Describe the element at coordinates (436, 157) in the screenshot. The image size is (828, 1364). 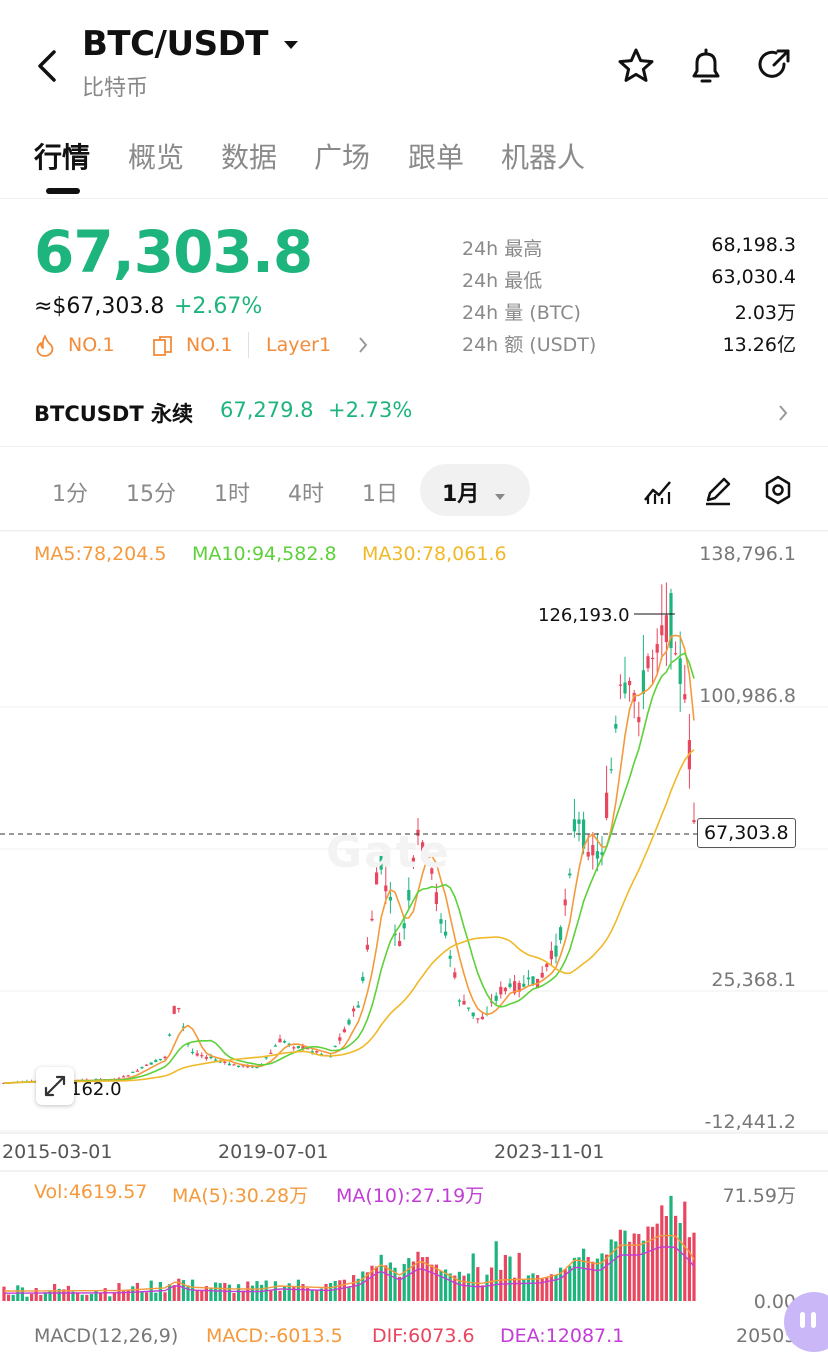
I see `tab-copy-trading: 跟单` at that location.